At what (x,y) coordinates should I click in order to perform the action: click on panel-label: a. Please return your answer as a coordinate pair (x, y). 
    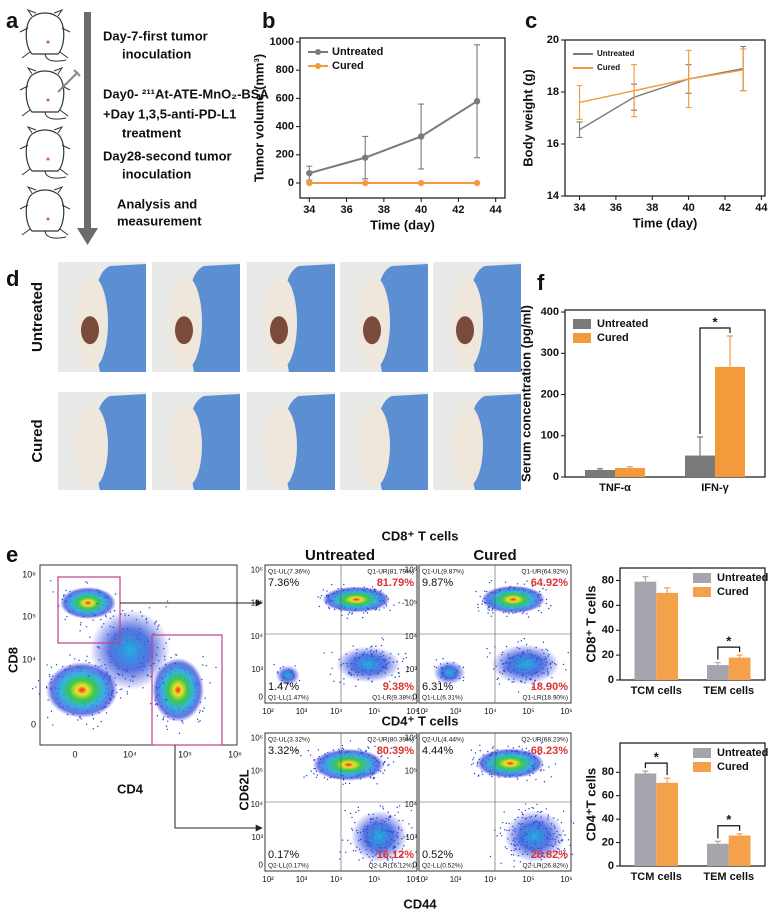
    Looking at the image, I should click on (12, 20).